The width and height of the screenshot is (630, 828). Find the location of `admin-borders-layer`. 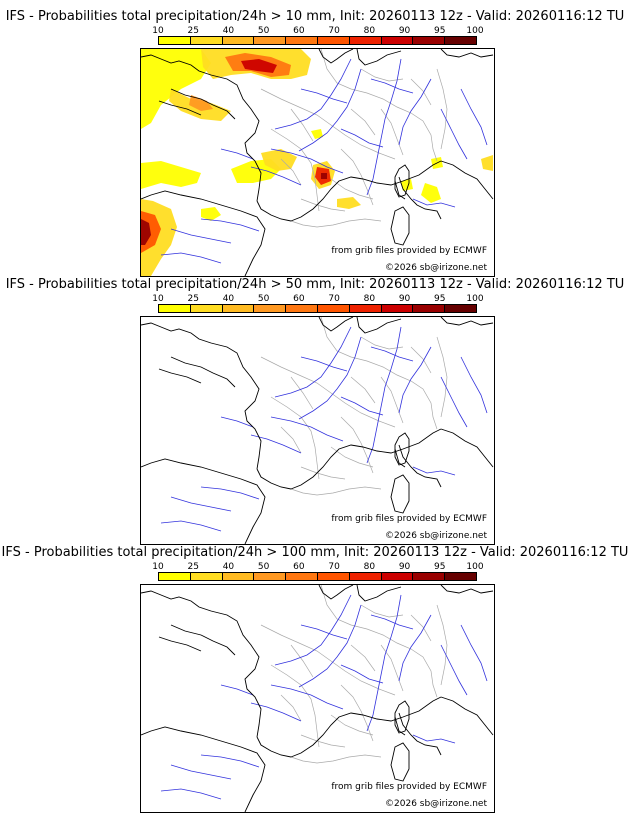

admin-borders-layer is located at coordinates (354, 406).